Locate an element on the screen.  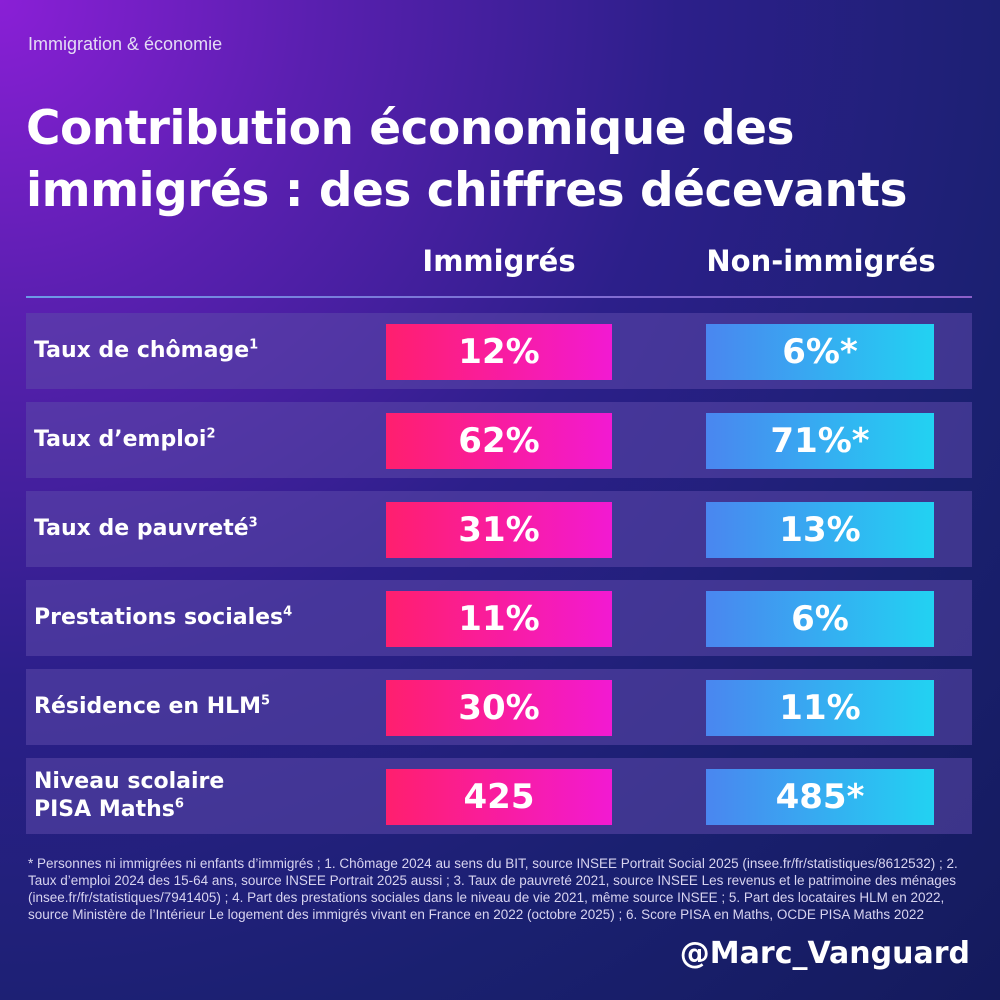
author-handle: @Marc_Vanguard is located at coordinates (824, 953).